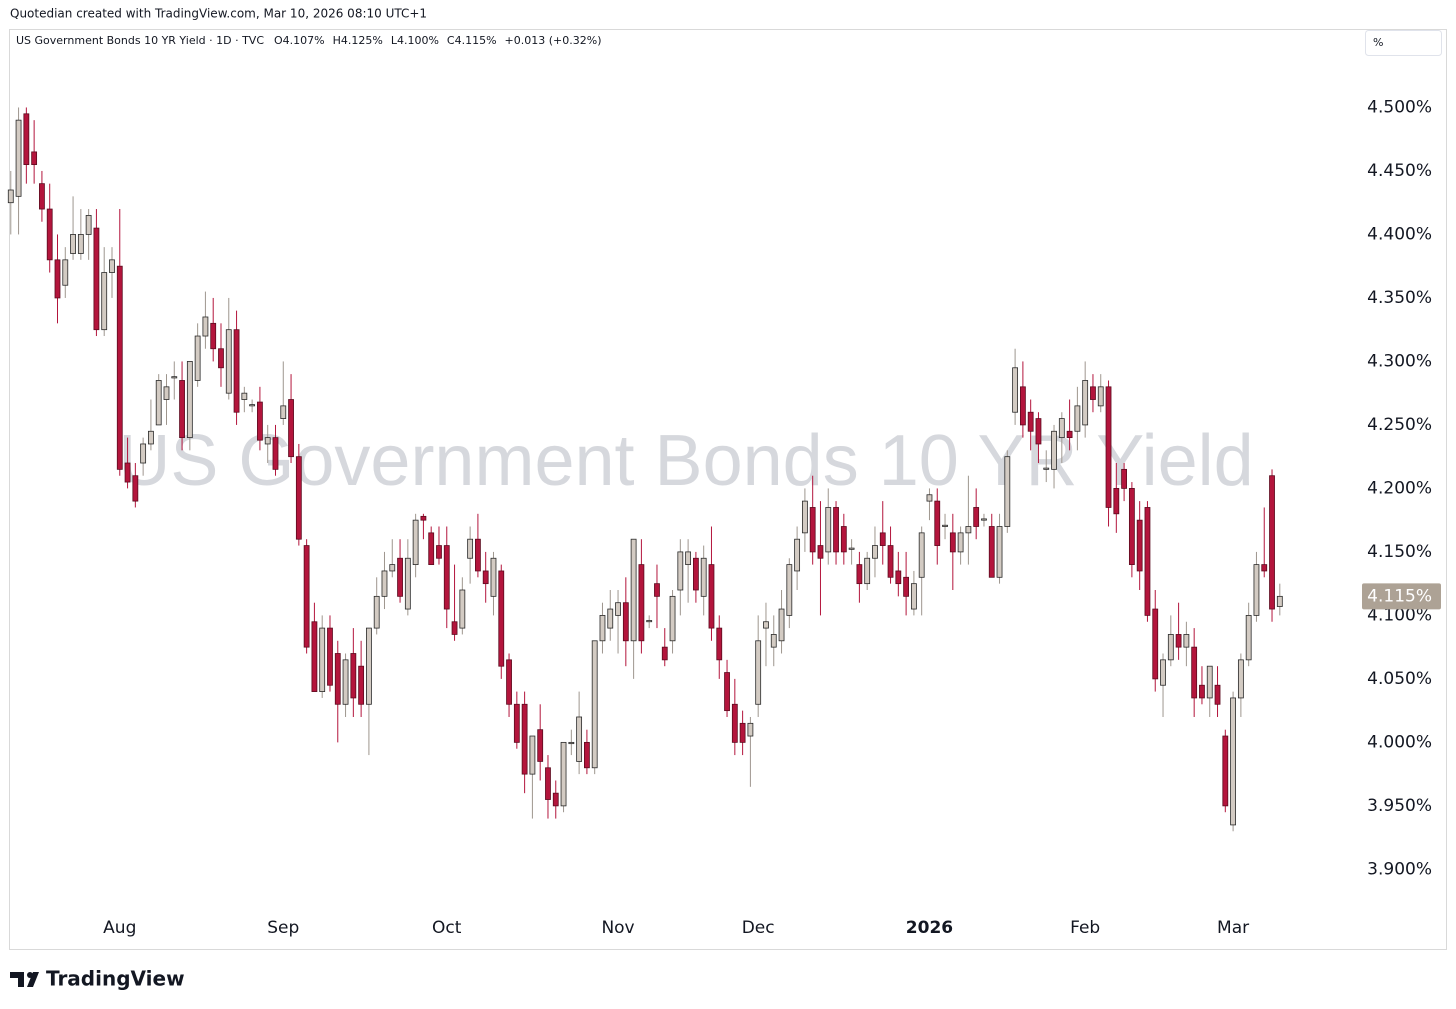 The width and height of the screenshot is (1456, 1009). I want to click on x-tick-label: Dec, so click(758, 928).